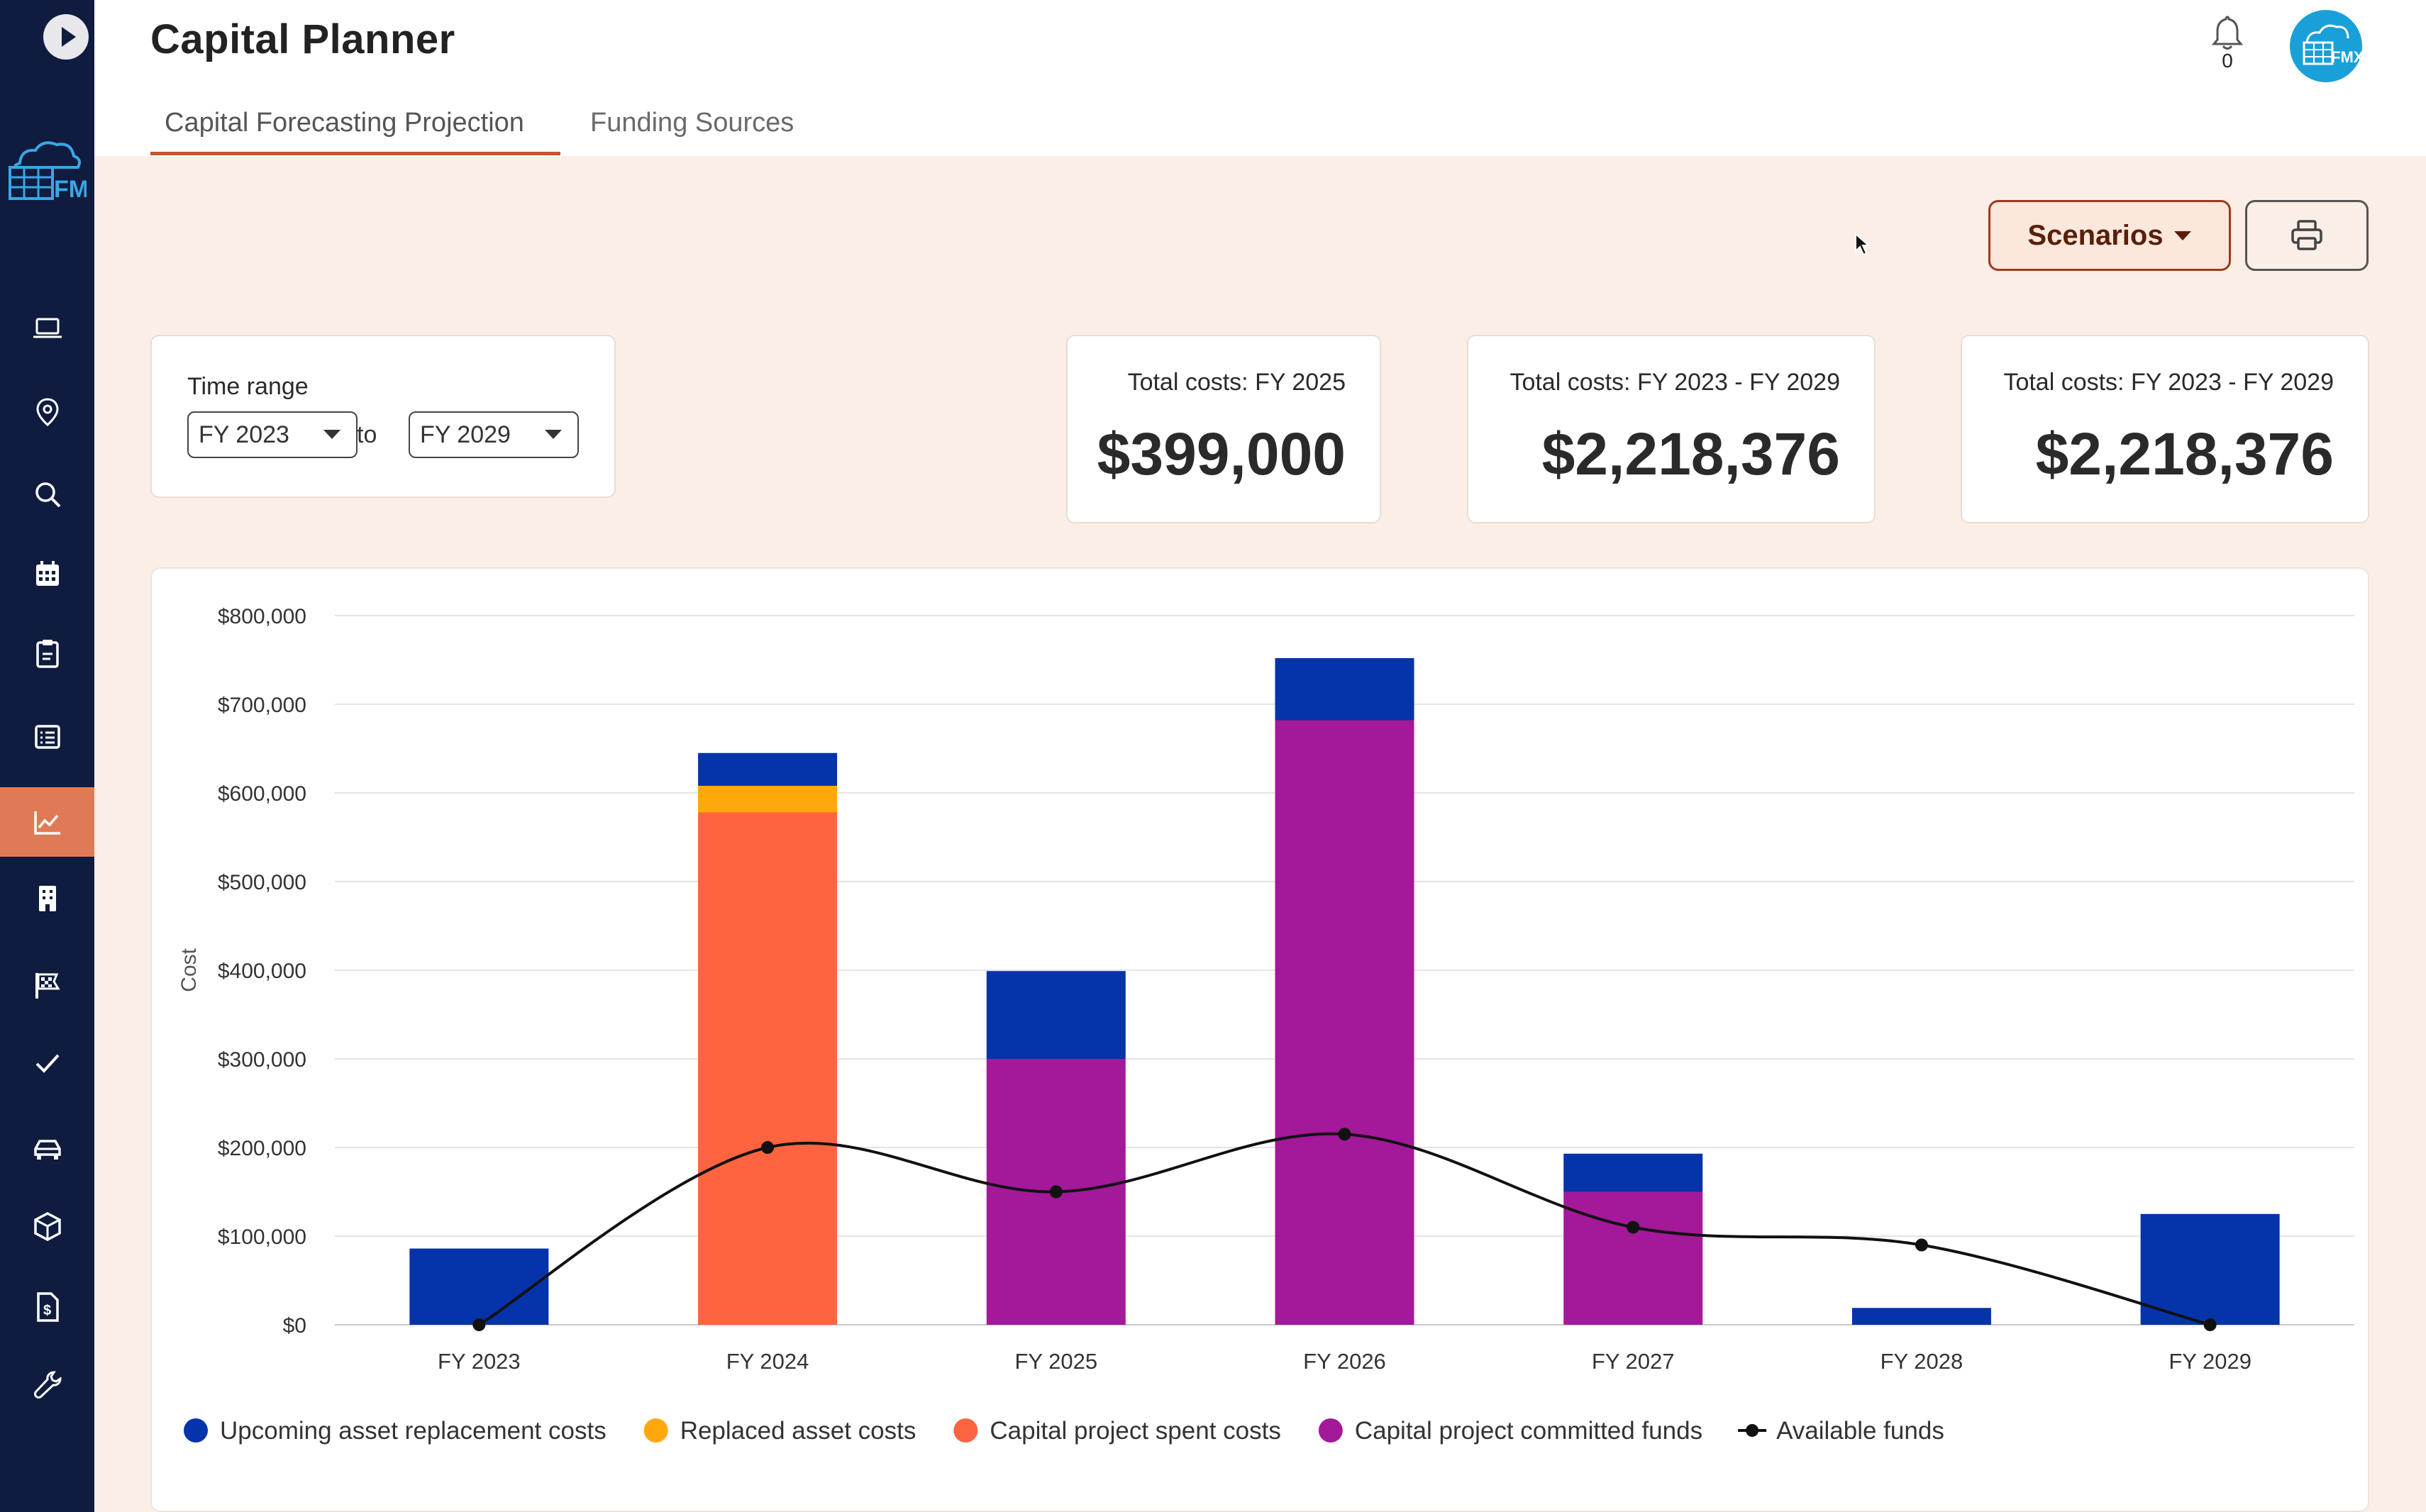  I want to click on play-icon, so click(69, 37).